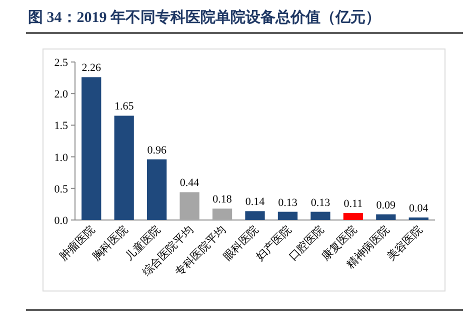 This screenshot has width=474, height=332. Describe the element at coordinates (92, 68) in the screenshot. I see `data-label: 2.26` at that location.